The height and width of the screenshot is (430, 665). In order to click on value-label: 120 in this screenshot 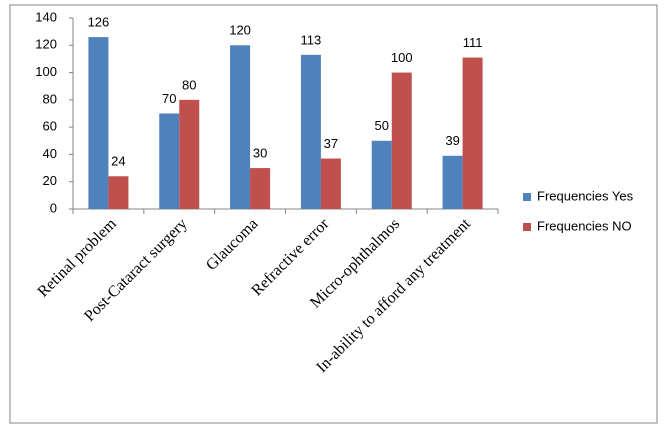, I will do `click(240, 30)`.